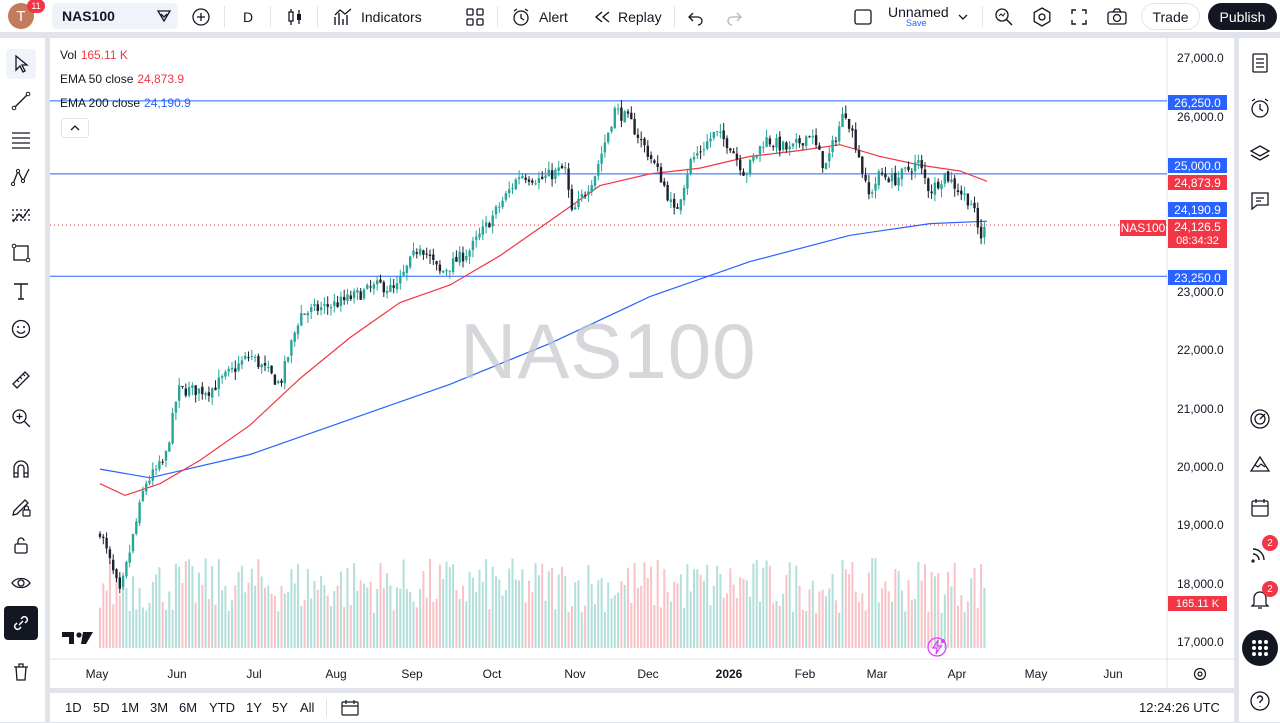 The image size is (1280, 723). Describe the element at coordinates (21, 253) in the screenshot. I see `shapes-tool` at that location.